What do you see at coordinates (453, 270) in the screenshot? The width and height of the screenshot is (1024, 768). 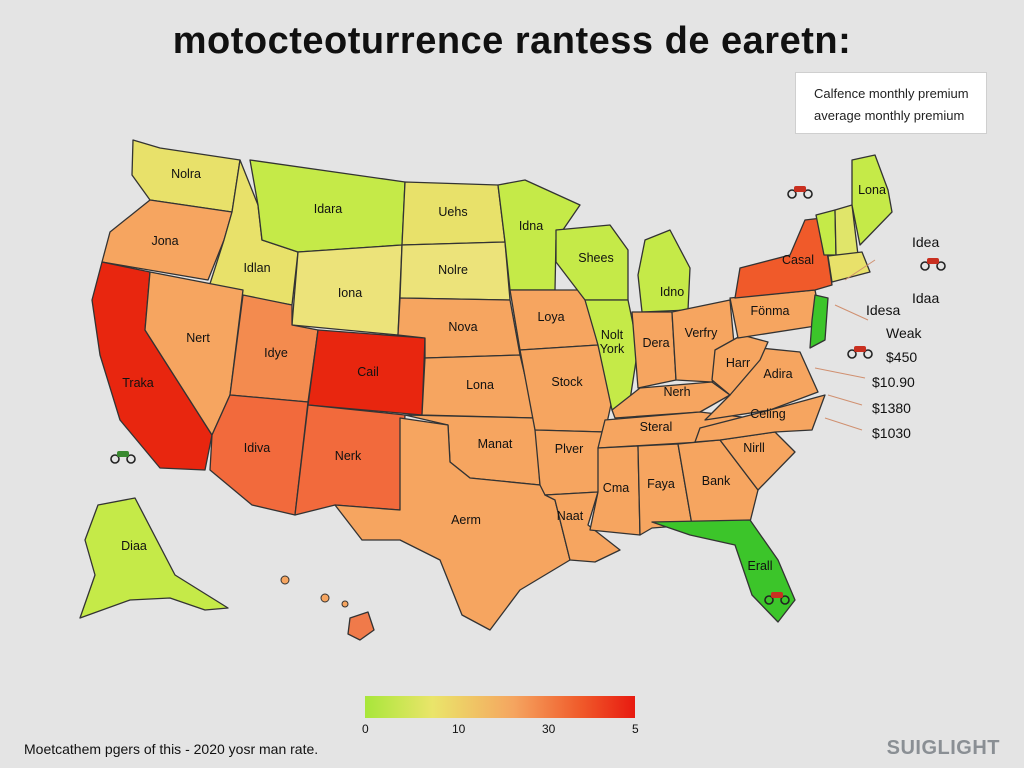 I see `state-label-sd: Nolre` at bounding box center [453, 270].